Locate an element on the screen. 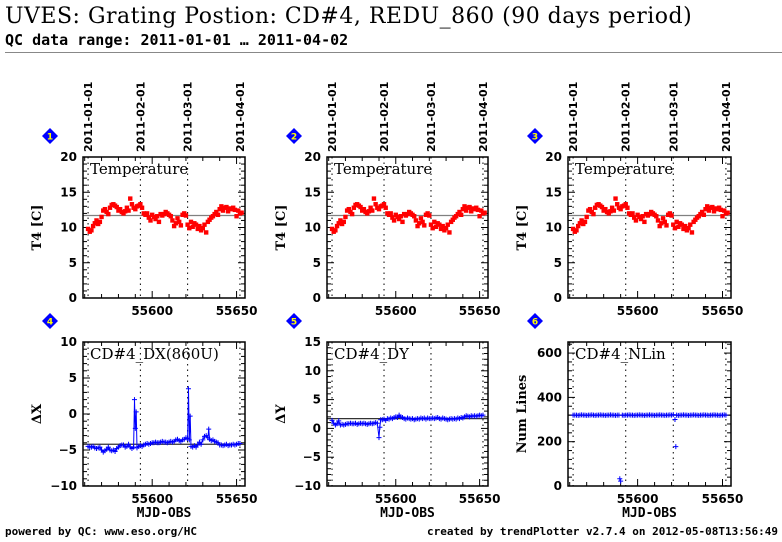 The height and width of the screenshot is (542, 782). y-axis-label: ΔY is located at coordinates (281, 414).